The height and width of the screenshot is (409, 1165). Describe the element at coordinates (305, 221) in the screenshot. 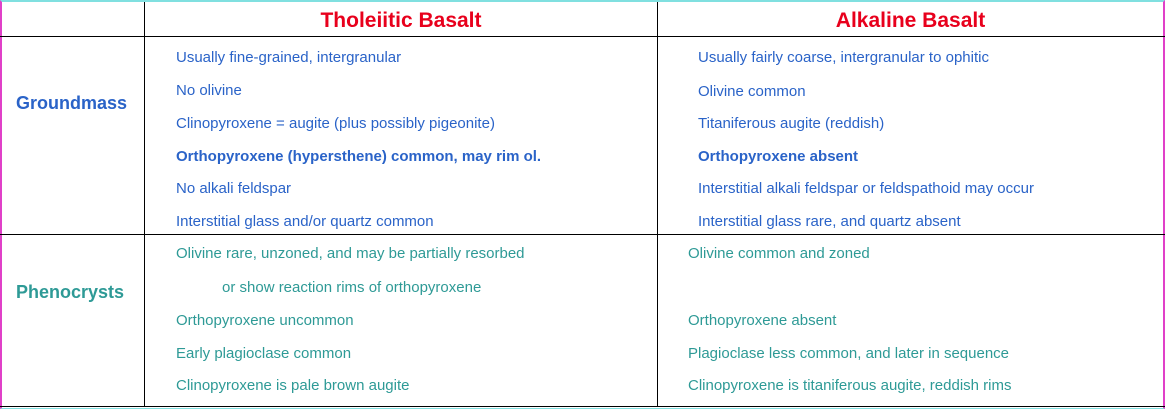

I see `groundmass-tholeiitic-item: Interstitial glass and/or quartz common` at that location.